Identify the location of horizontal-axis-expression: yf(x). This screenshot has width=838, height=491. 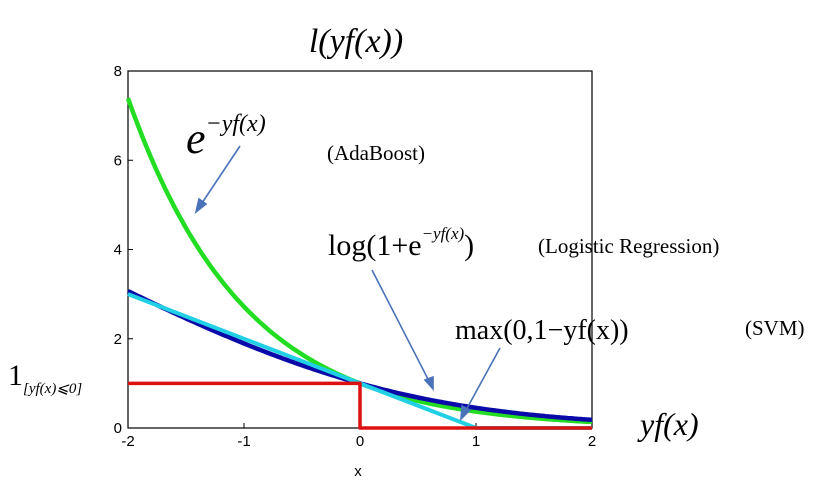
(668, 424).